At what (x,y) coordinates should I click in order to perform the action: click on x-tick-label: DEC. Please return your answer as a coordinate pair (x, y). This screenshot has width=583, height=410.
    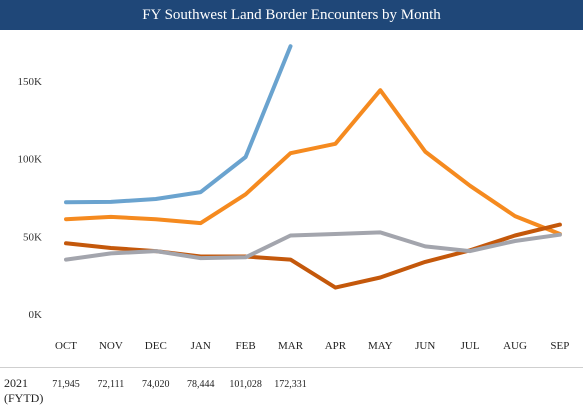
    Looking at the image, I should click on (156, 346).